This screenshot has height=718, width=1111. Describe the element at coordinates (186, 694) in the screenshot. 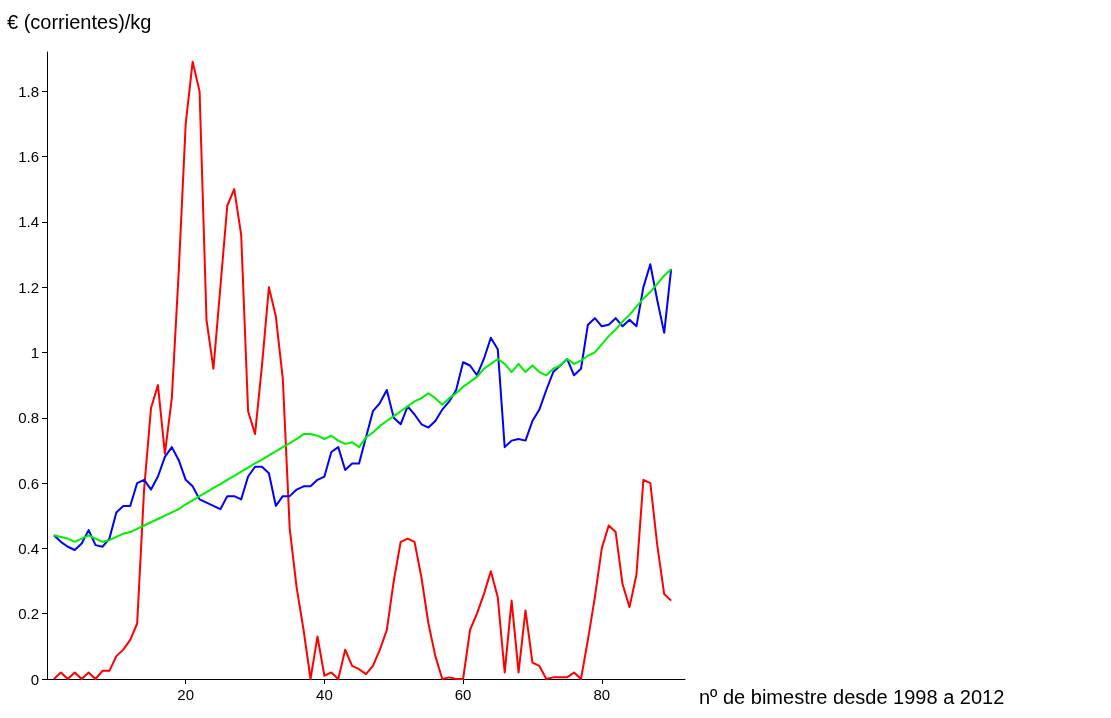

I see `x-tick-label: 20` at that location.